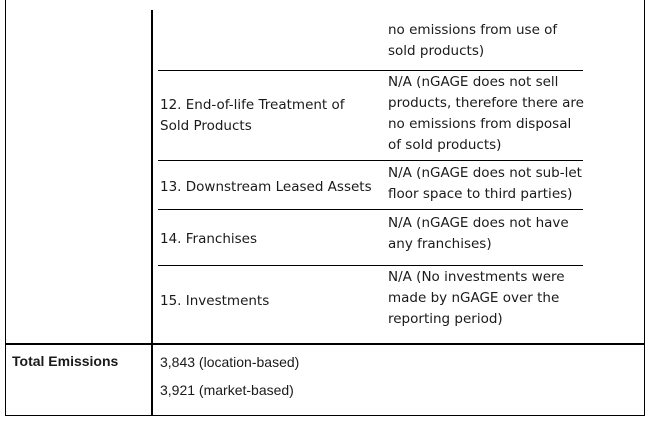  I want to click on row-note: N/A (nGAGE does not have any franchises), so click(478, 233).